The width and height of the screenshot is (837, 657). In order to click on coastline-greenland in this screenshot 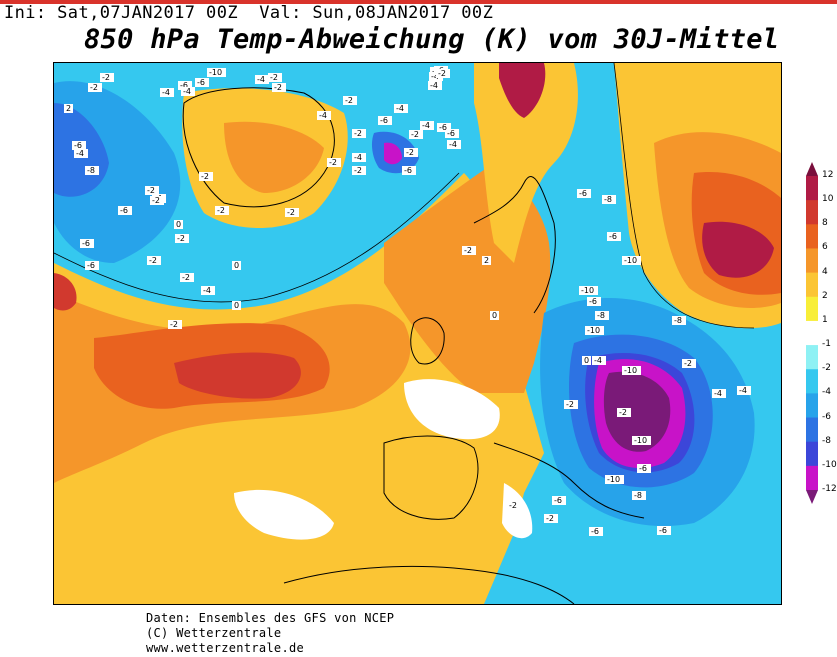, I will do `click(258, 147)`.